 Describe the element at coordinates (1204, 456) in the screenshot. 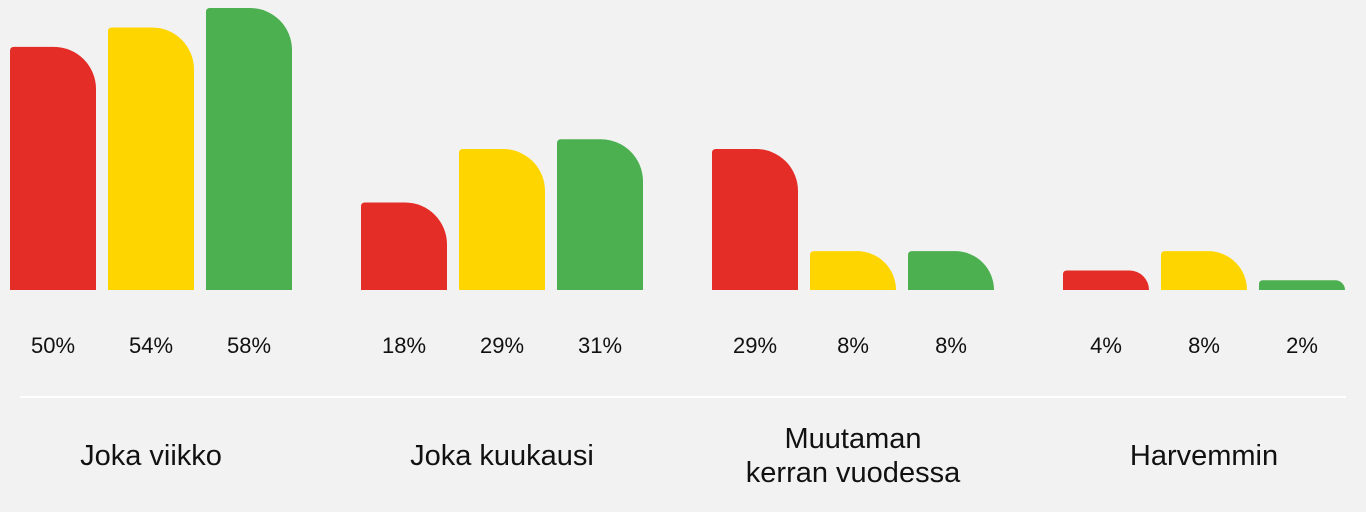

I see `category-label: Harvemmin` at that location.